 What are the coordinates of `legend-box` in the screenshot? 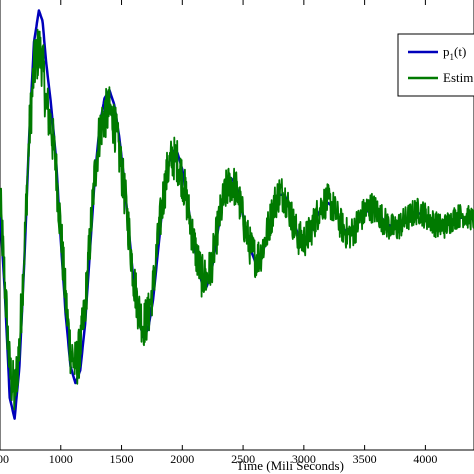 It's located at (435, 65).